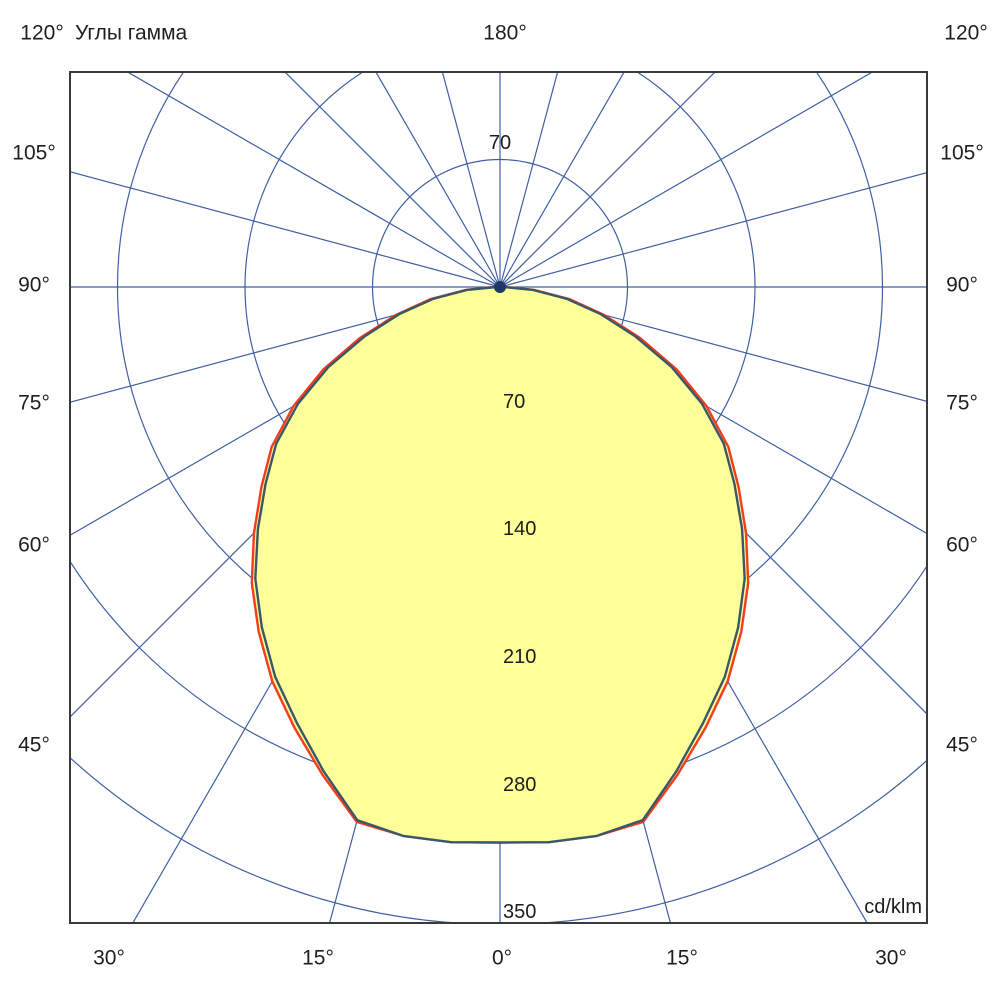  What do you see at coordinates (34, 403) in the screenshot?
I see `angle-label-left-75: 75°` at bounding box center [34, 403].